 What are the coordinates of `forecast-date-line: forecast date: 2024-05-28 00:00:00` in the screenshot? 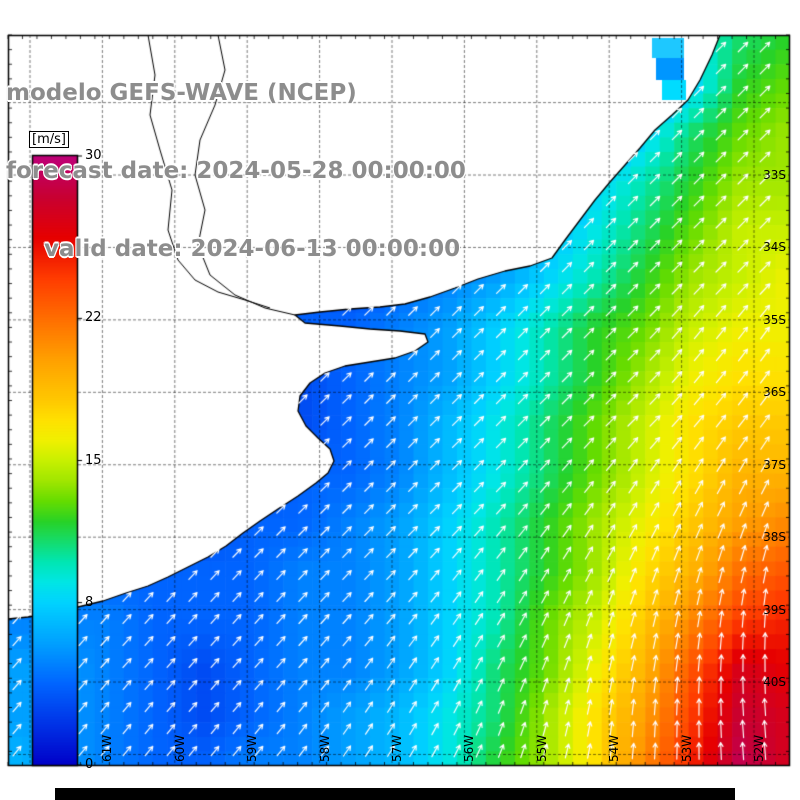 It's located at (236, 171).